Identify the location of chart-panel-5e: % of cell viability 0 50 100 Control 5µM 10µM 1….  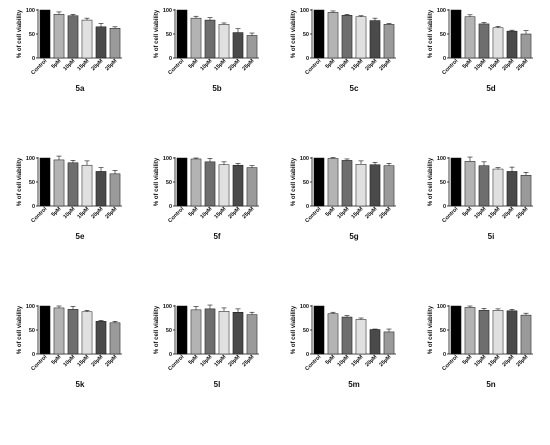
(68, 203).